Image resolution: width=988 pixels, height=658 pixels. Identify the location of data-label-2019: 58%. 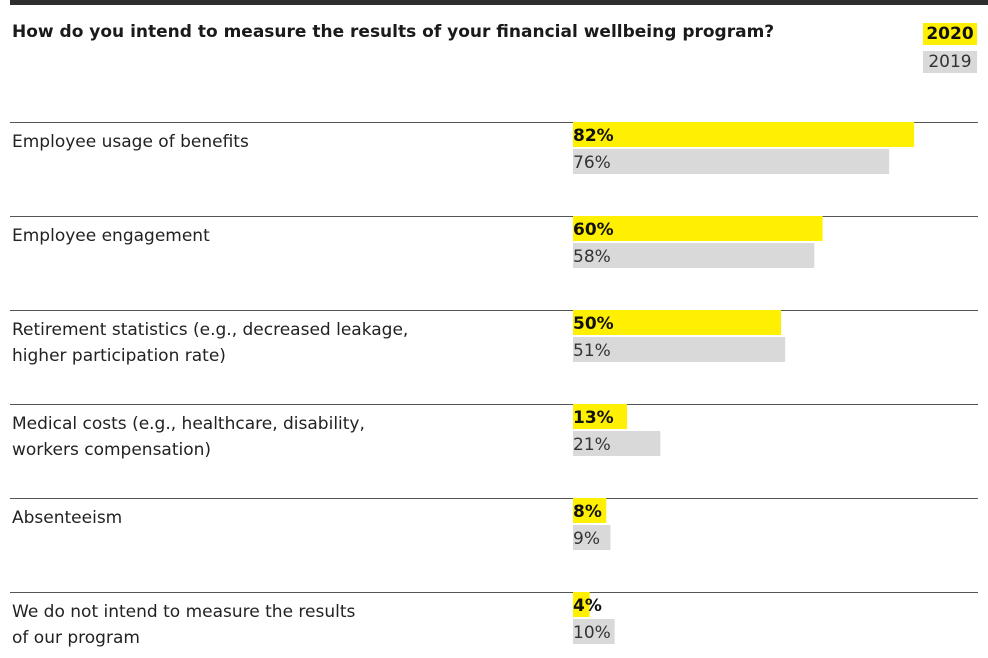
(592, 257).